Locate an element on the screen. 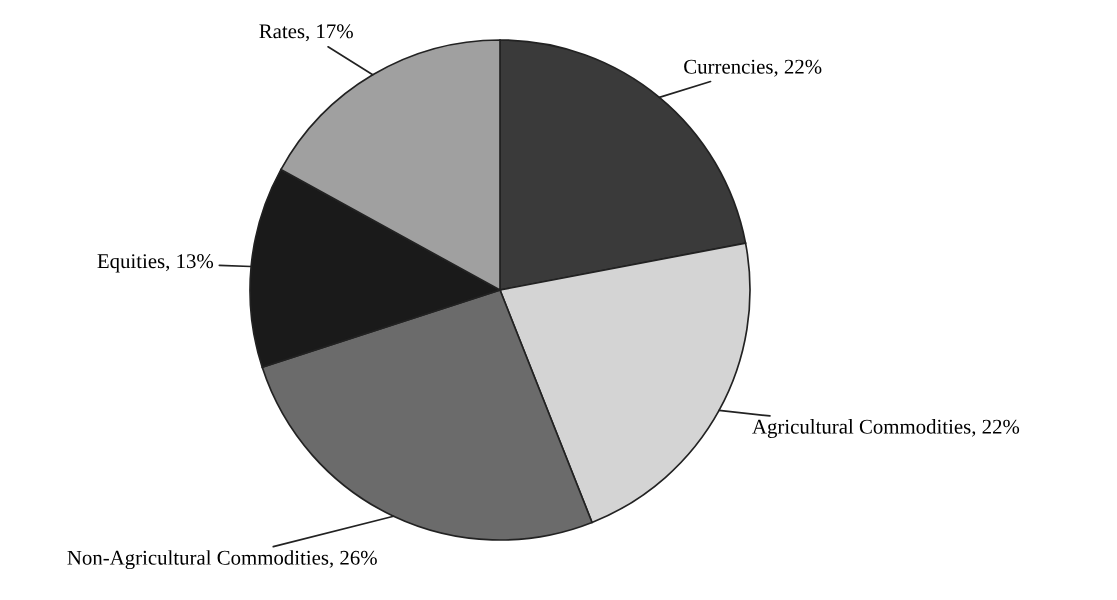 This screenshot has height=600, width=1117. slice-label: Currencies, 22% is located at coordinates (753, 68).